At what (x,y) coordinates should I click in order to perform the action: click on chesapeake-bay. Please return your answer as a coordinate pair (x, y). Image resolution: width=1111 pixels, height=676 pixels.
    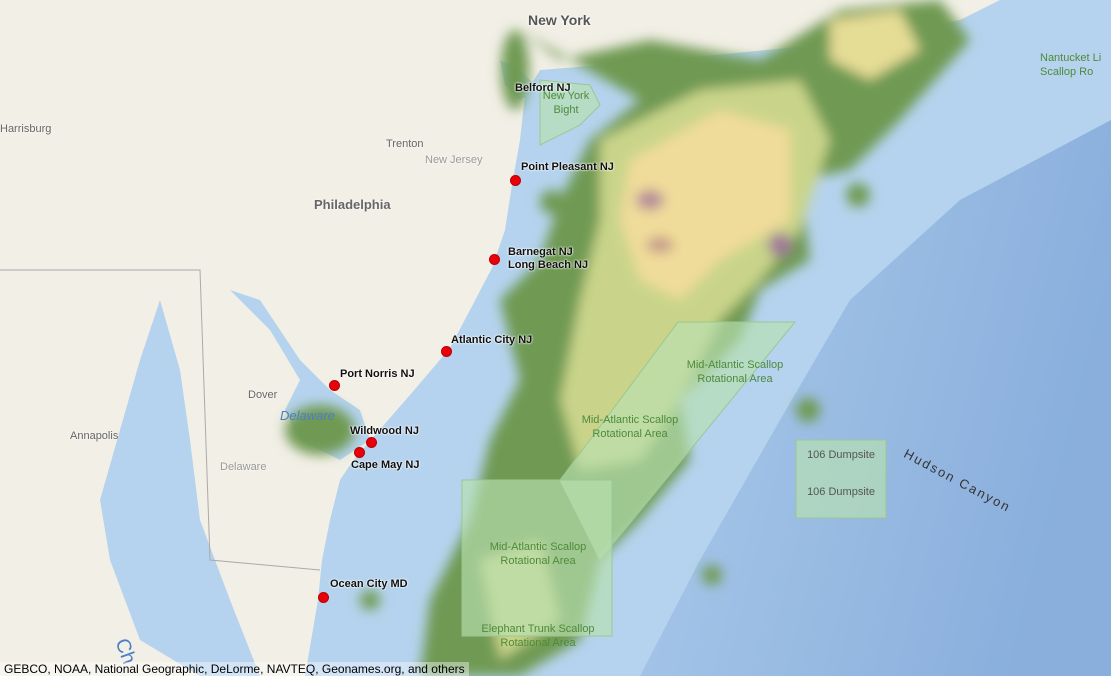
    Looking at the image, I should click on (180, 488).